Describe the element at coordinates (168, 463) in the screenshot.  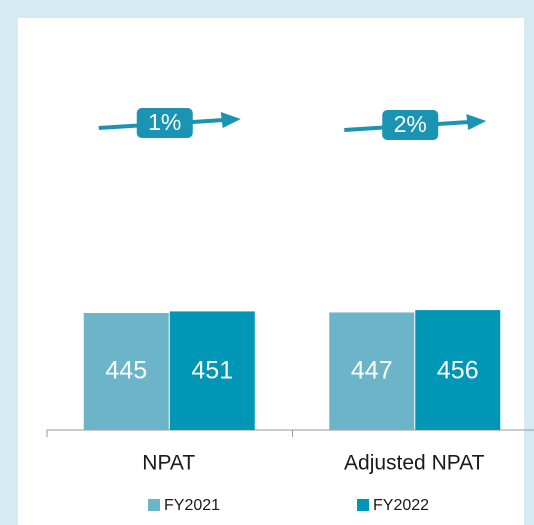
I see `x-tick-label: NPAT` at that location.